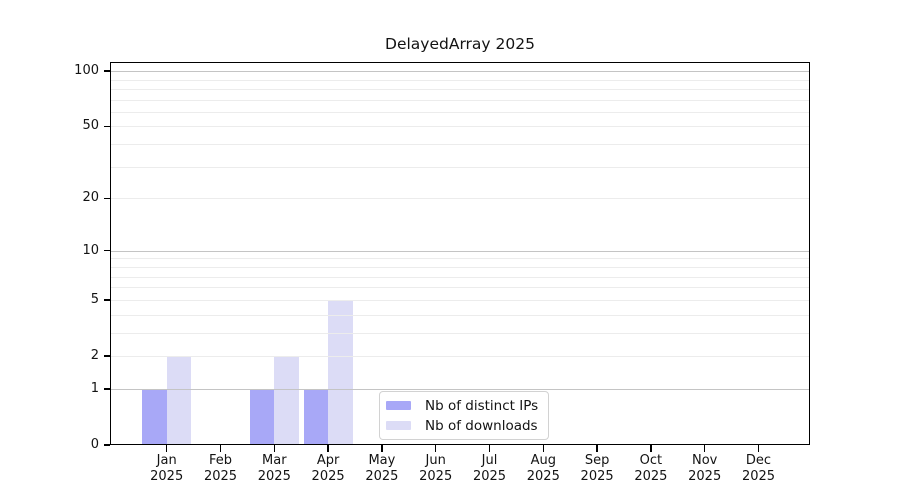 The image size is (900, 500). Describe the element at coordinates (94, 299) in the screenshot. I see `y-tick-label: 5` at that location.